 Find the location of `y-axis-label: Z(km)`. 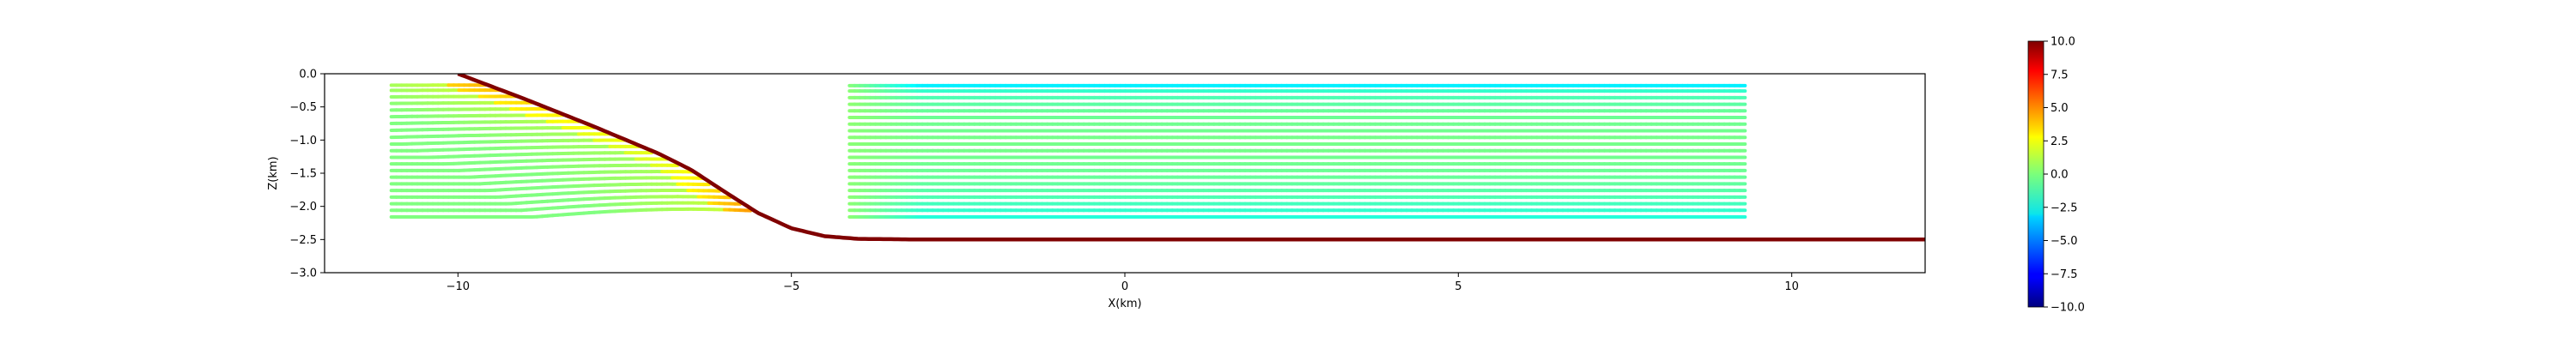

y-axis-label: Z(km) is located at coordinates (273, 173).